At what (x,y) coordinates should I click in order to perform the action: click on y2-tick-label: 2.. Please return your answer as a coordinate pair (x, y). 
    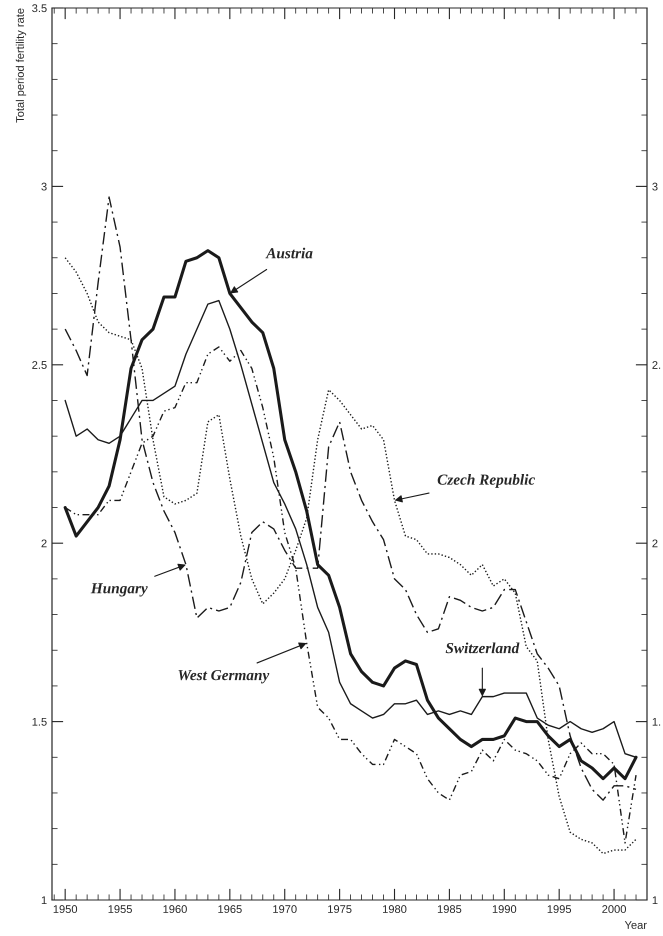
    Looking at the image, I should click on (656, 365).